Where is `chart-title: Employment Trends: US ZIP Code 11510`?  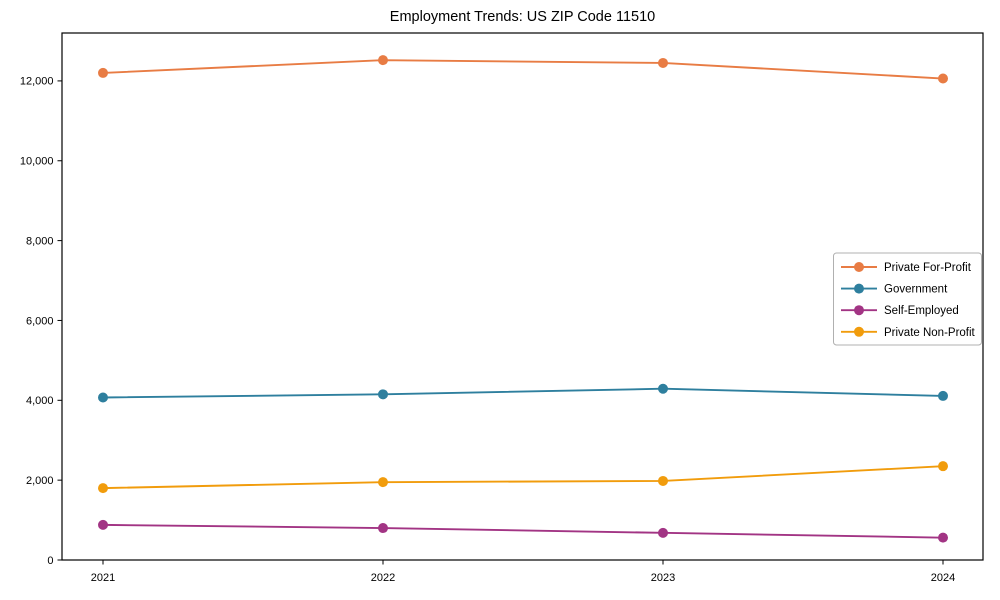 chart-title: Employment Trends: US ZIP Code 11510 is located at coordinates (522, 17).